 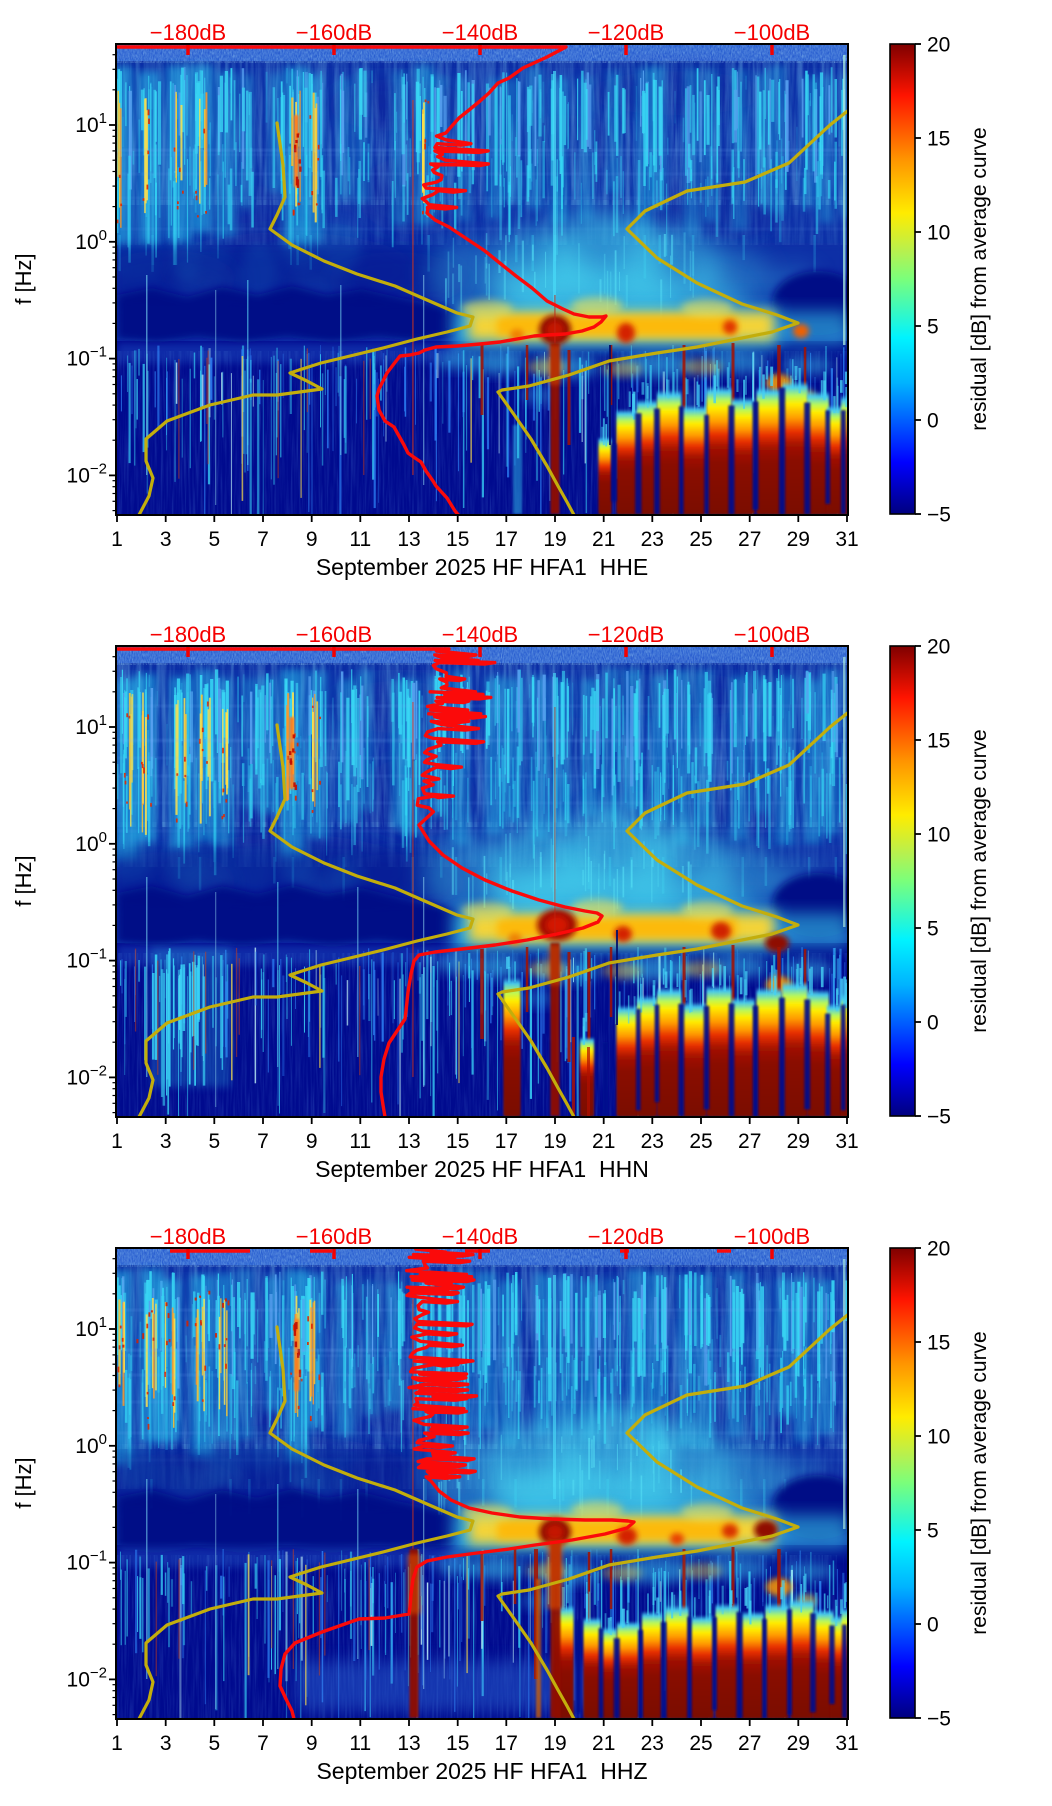 I want to click on svg-text: September 2025 HF HFA1 HHZ, so click(x=481, y=1771).